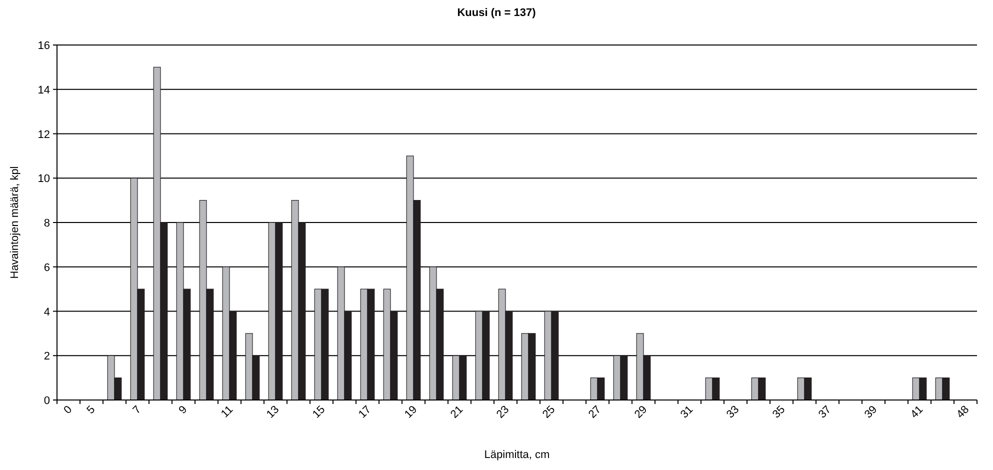 This screenshot has width=993, height=470. What do you see at coordinates (47, 356) in the screenshot?
I see `y-tick-label: 2` at bounding box center [47, 356].